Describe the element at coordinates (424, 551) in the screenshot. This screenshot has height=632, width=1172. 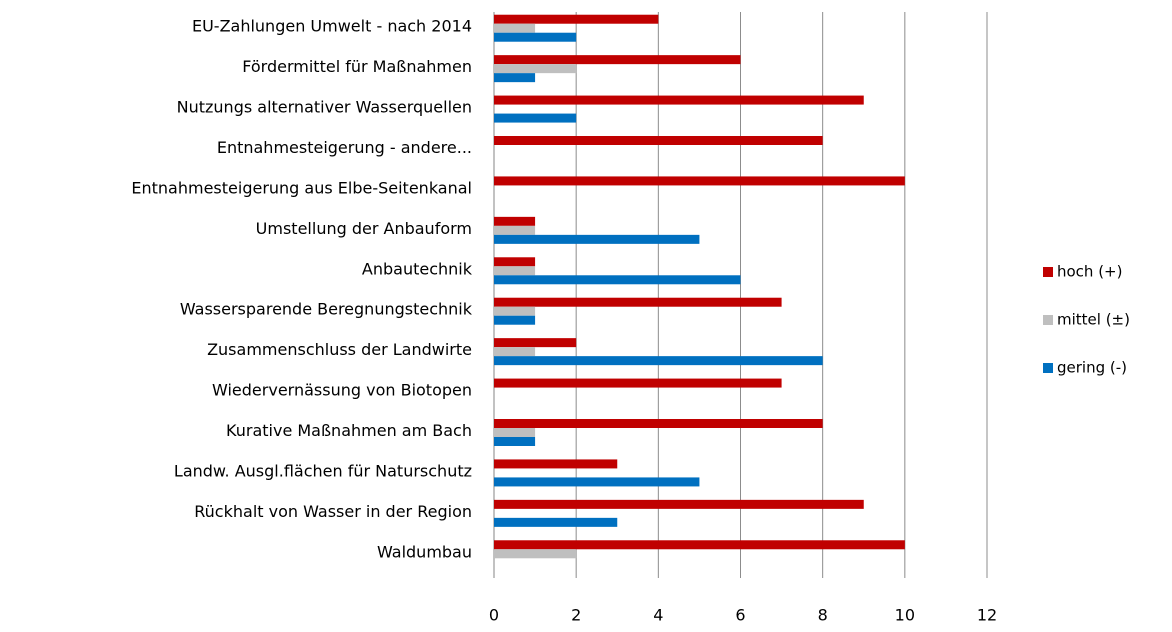
I see `category-label: Waldumbau` at that location.